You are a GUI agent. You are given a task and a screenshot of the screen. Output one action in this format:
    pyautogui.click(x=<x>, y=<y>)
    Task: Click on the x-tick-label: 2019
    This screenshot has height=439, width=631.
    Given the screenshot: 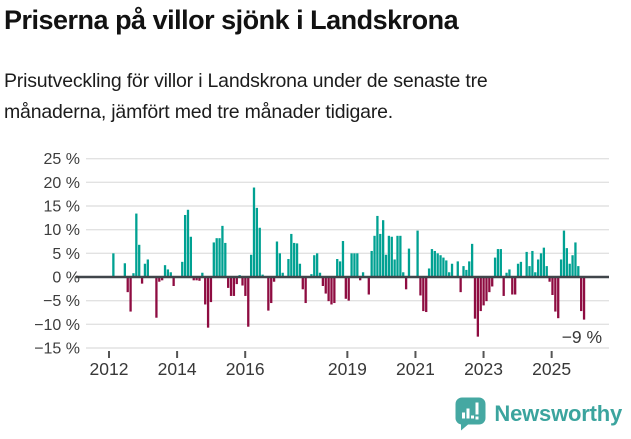 What is the action you would take?
    pyautogui.click(x=347, y=369)
    